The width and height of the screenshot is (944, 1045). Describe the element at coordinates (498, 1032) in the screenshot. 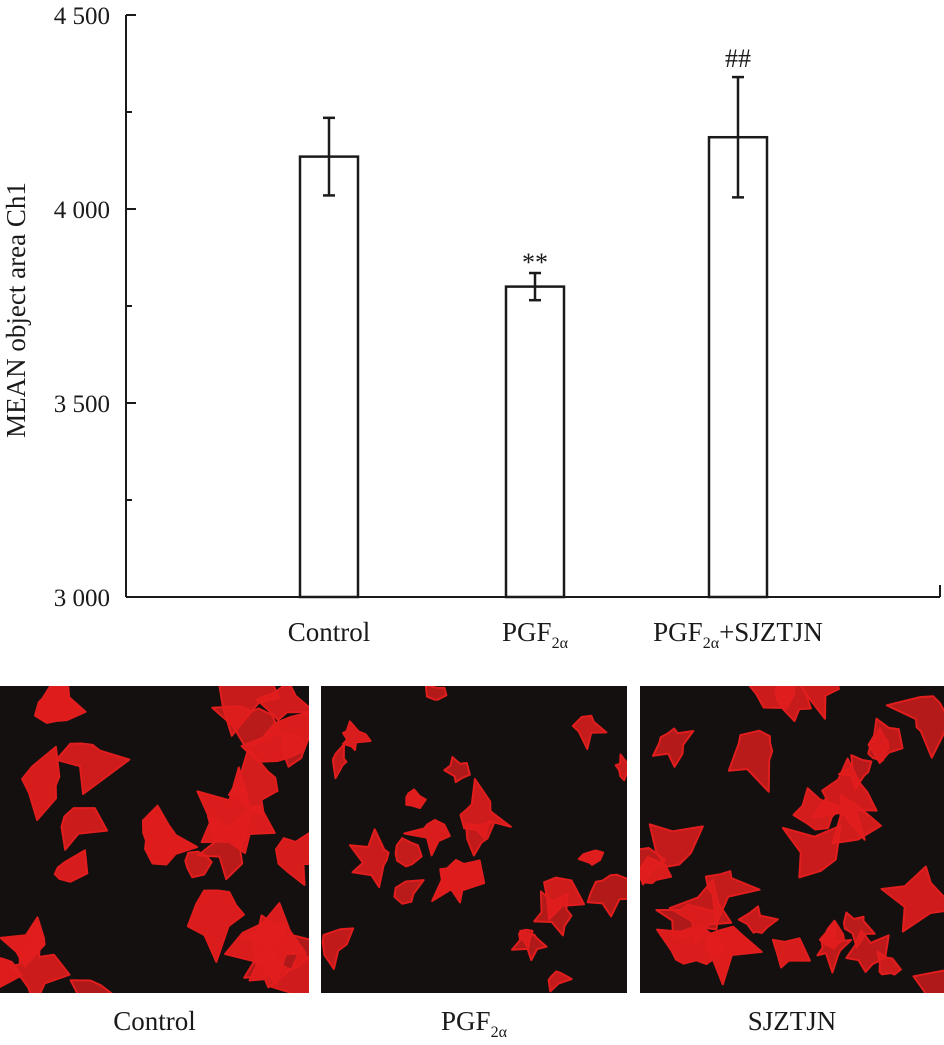

I see `caption-subscript: 2α` at that location.